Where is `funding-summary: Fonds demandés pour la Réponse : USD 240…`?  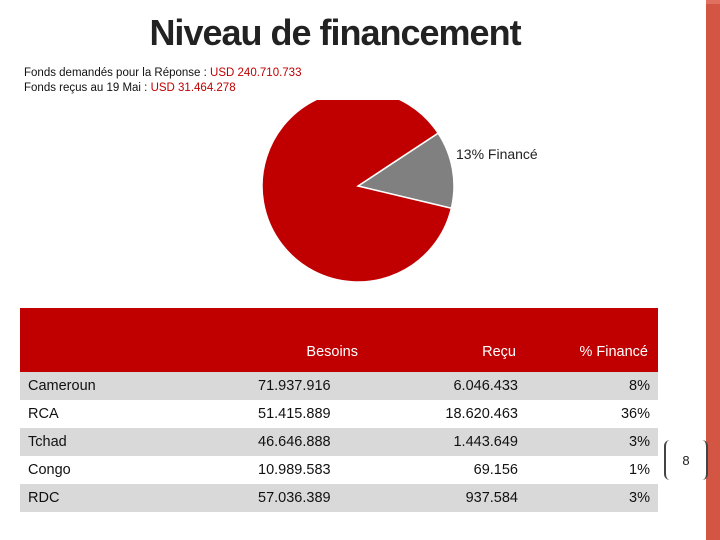
funding-summary: Fonds demandés pour la Réponse : USD 240… is located at coordinates (162, 81).